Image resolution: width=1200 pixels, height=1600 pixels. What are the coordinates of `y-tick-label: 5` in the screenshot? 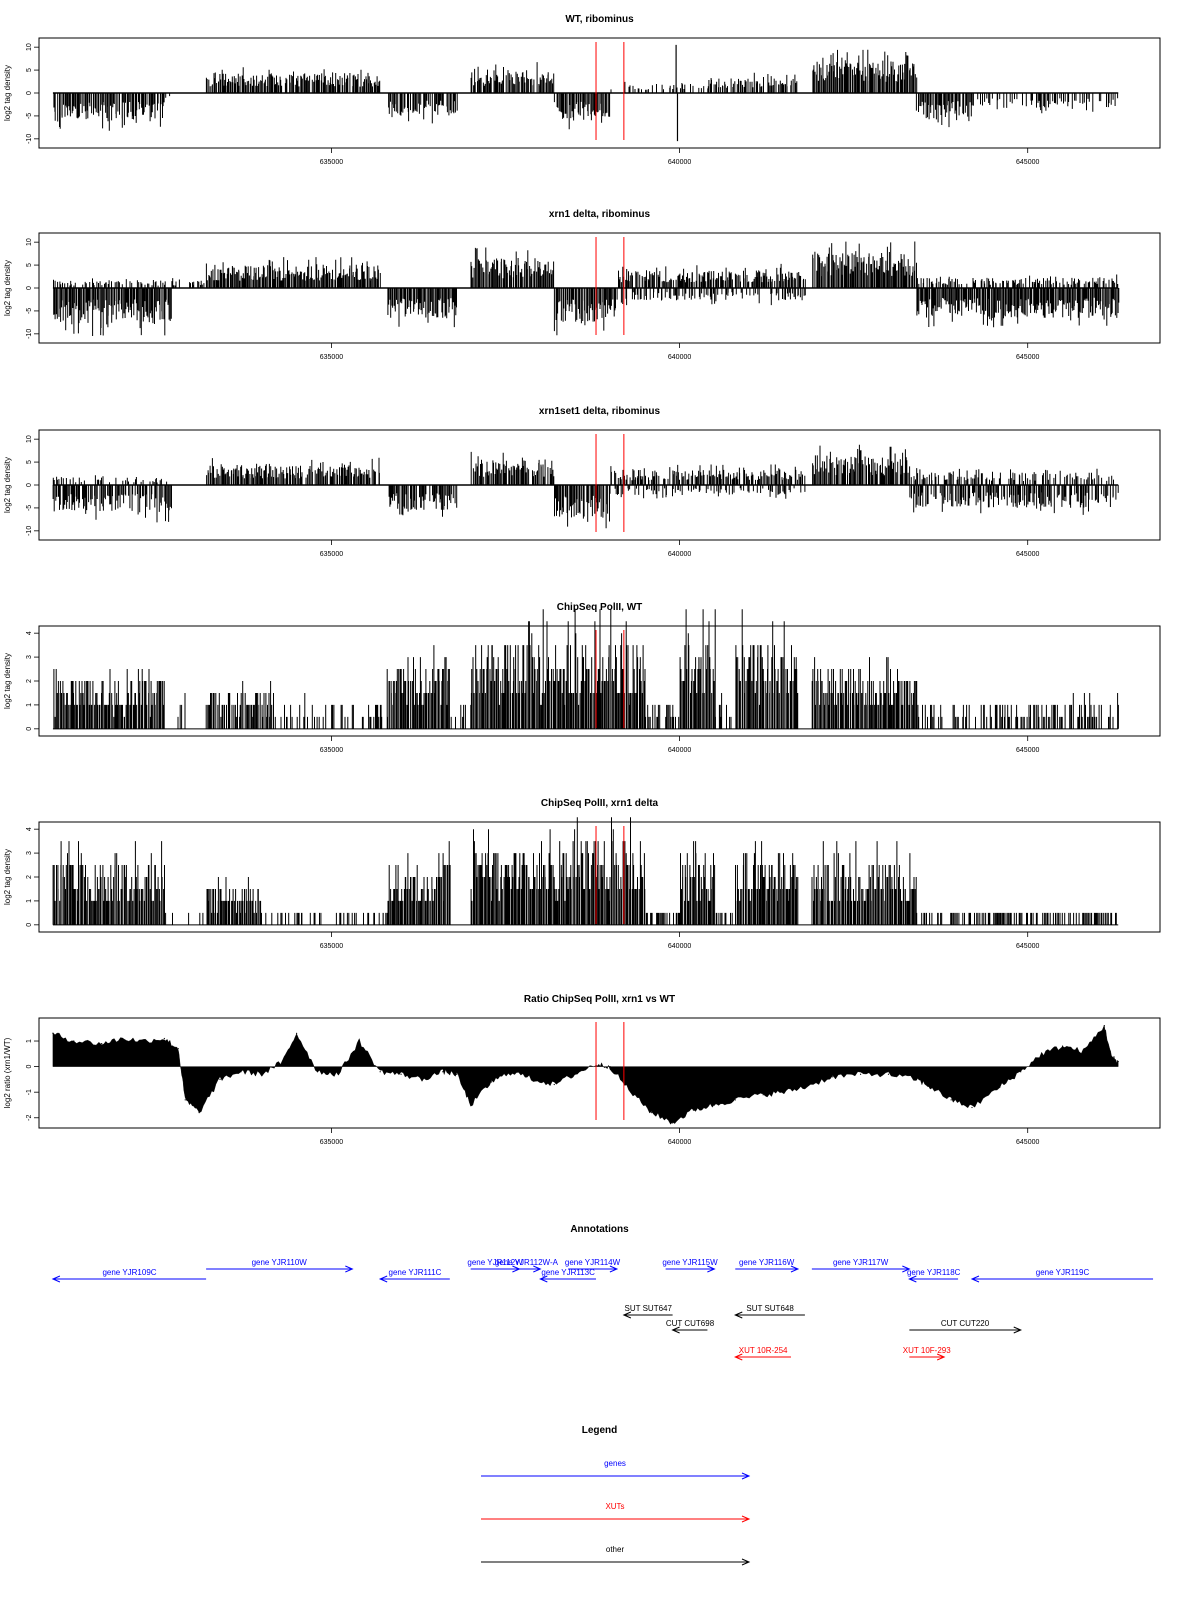 It's located at (29, 70).